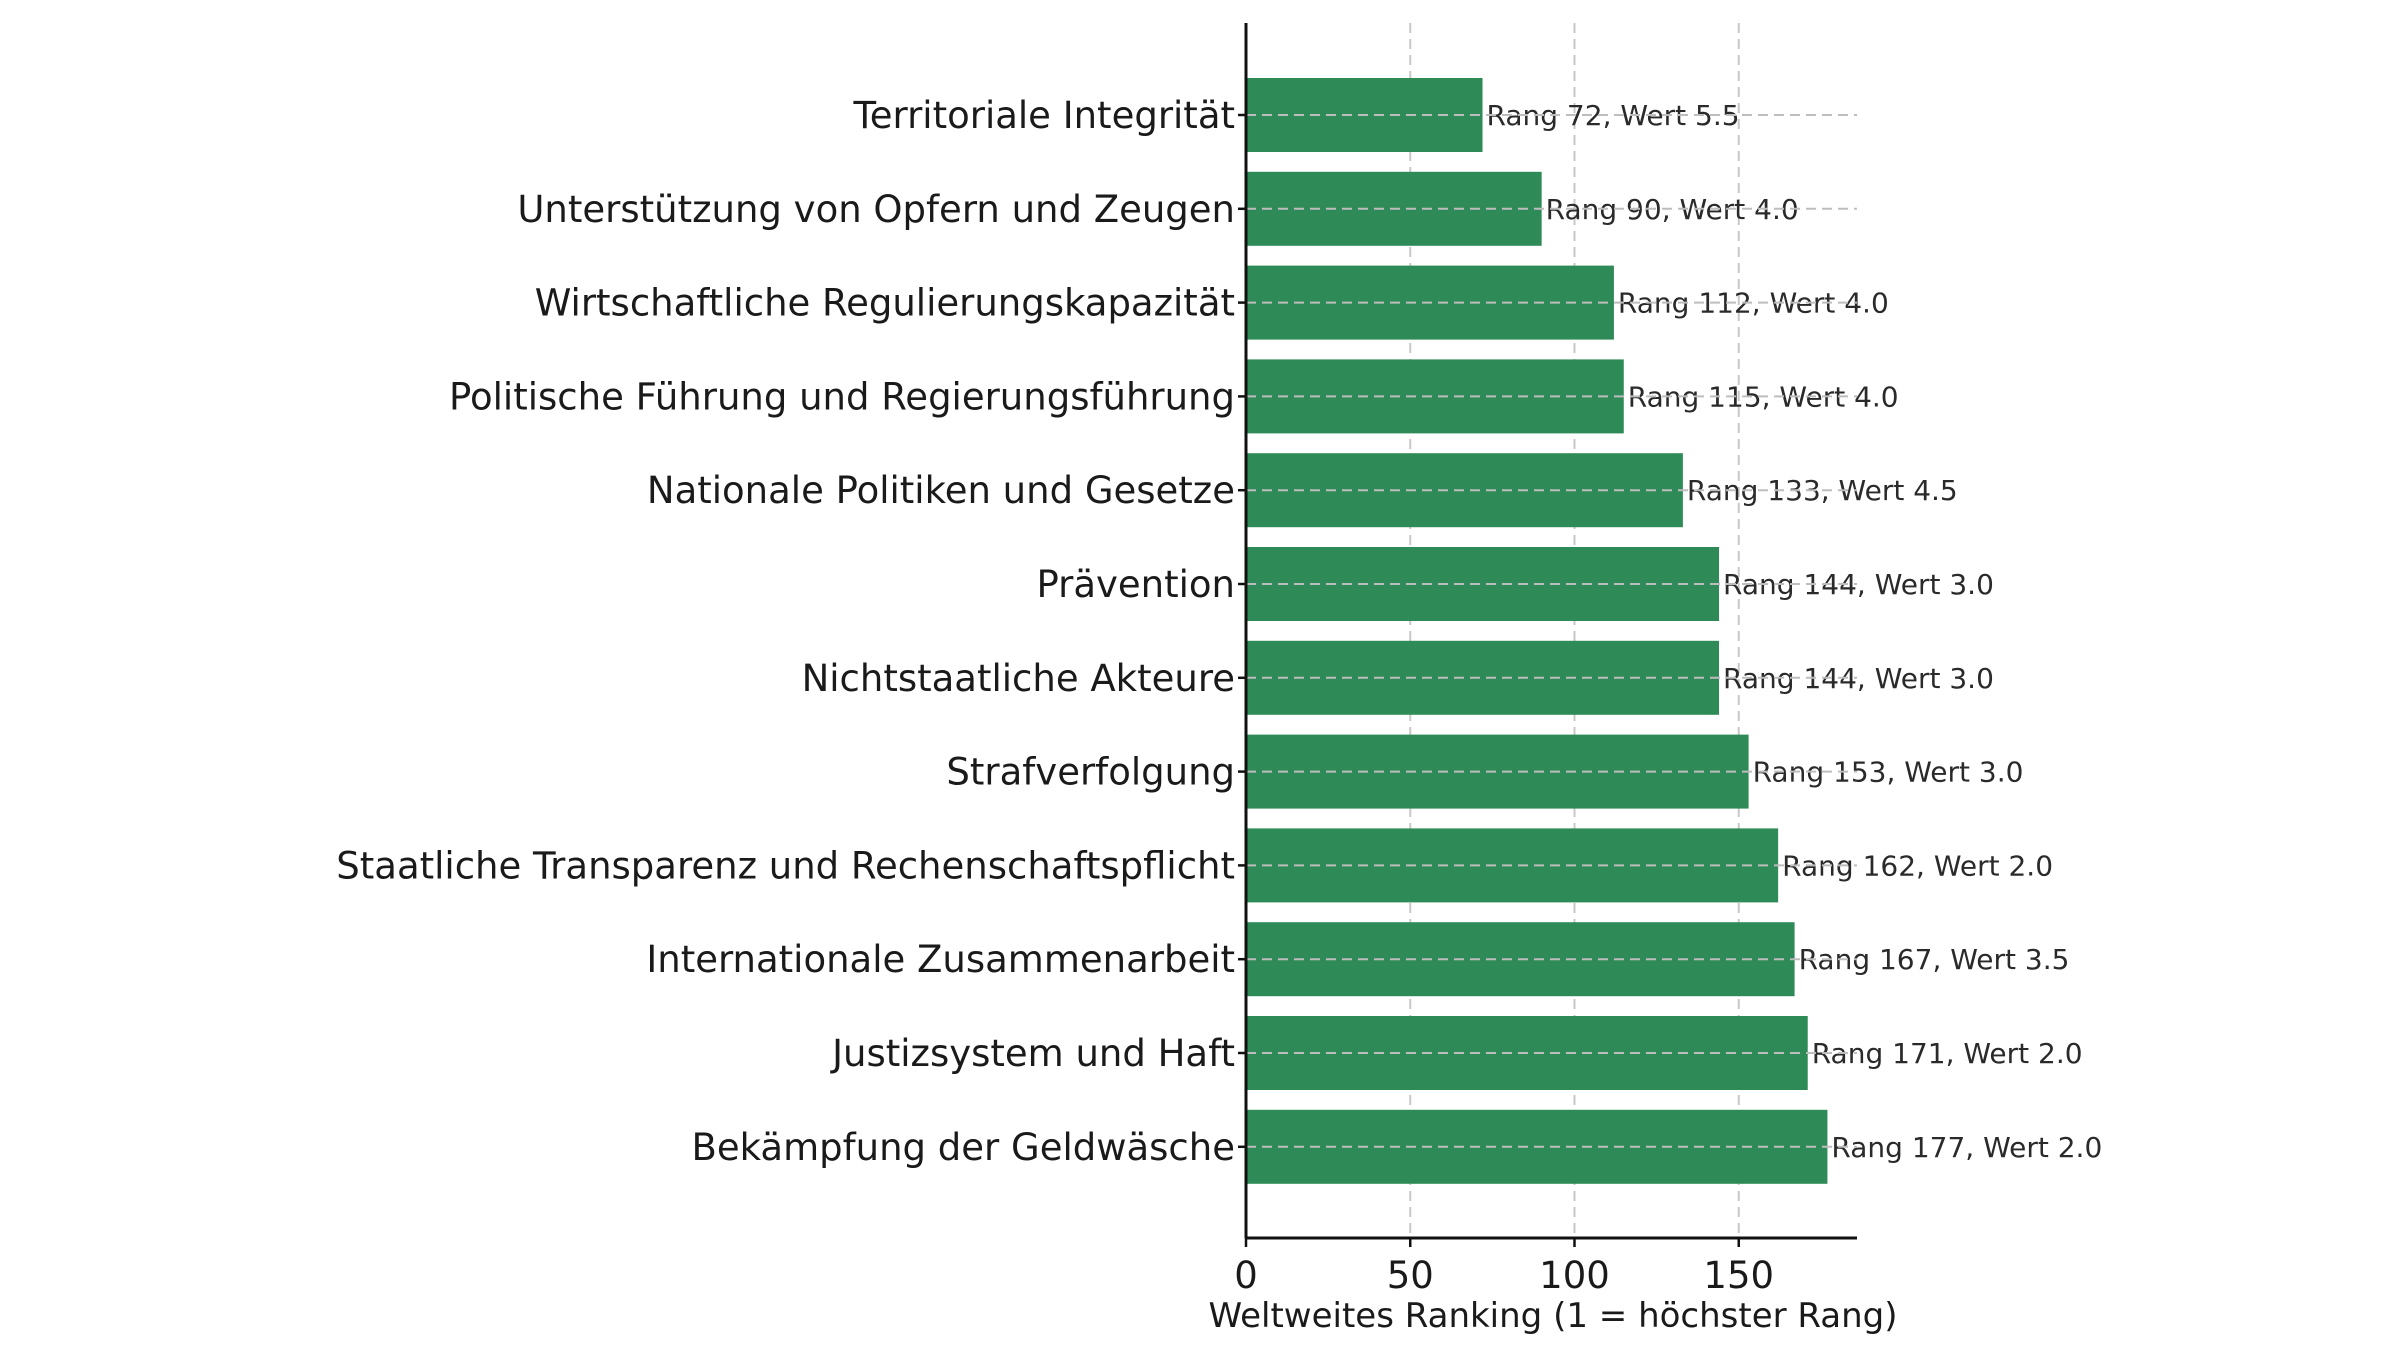 This screenshot has height=1350, width=2400. I want to click on y-tick-label: Justizsystem und Haft, so click(1032, 1053).